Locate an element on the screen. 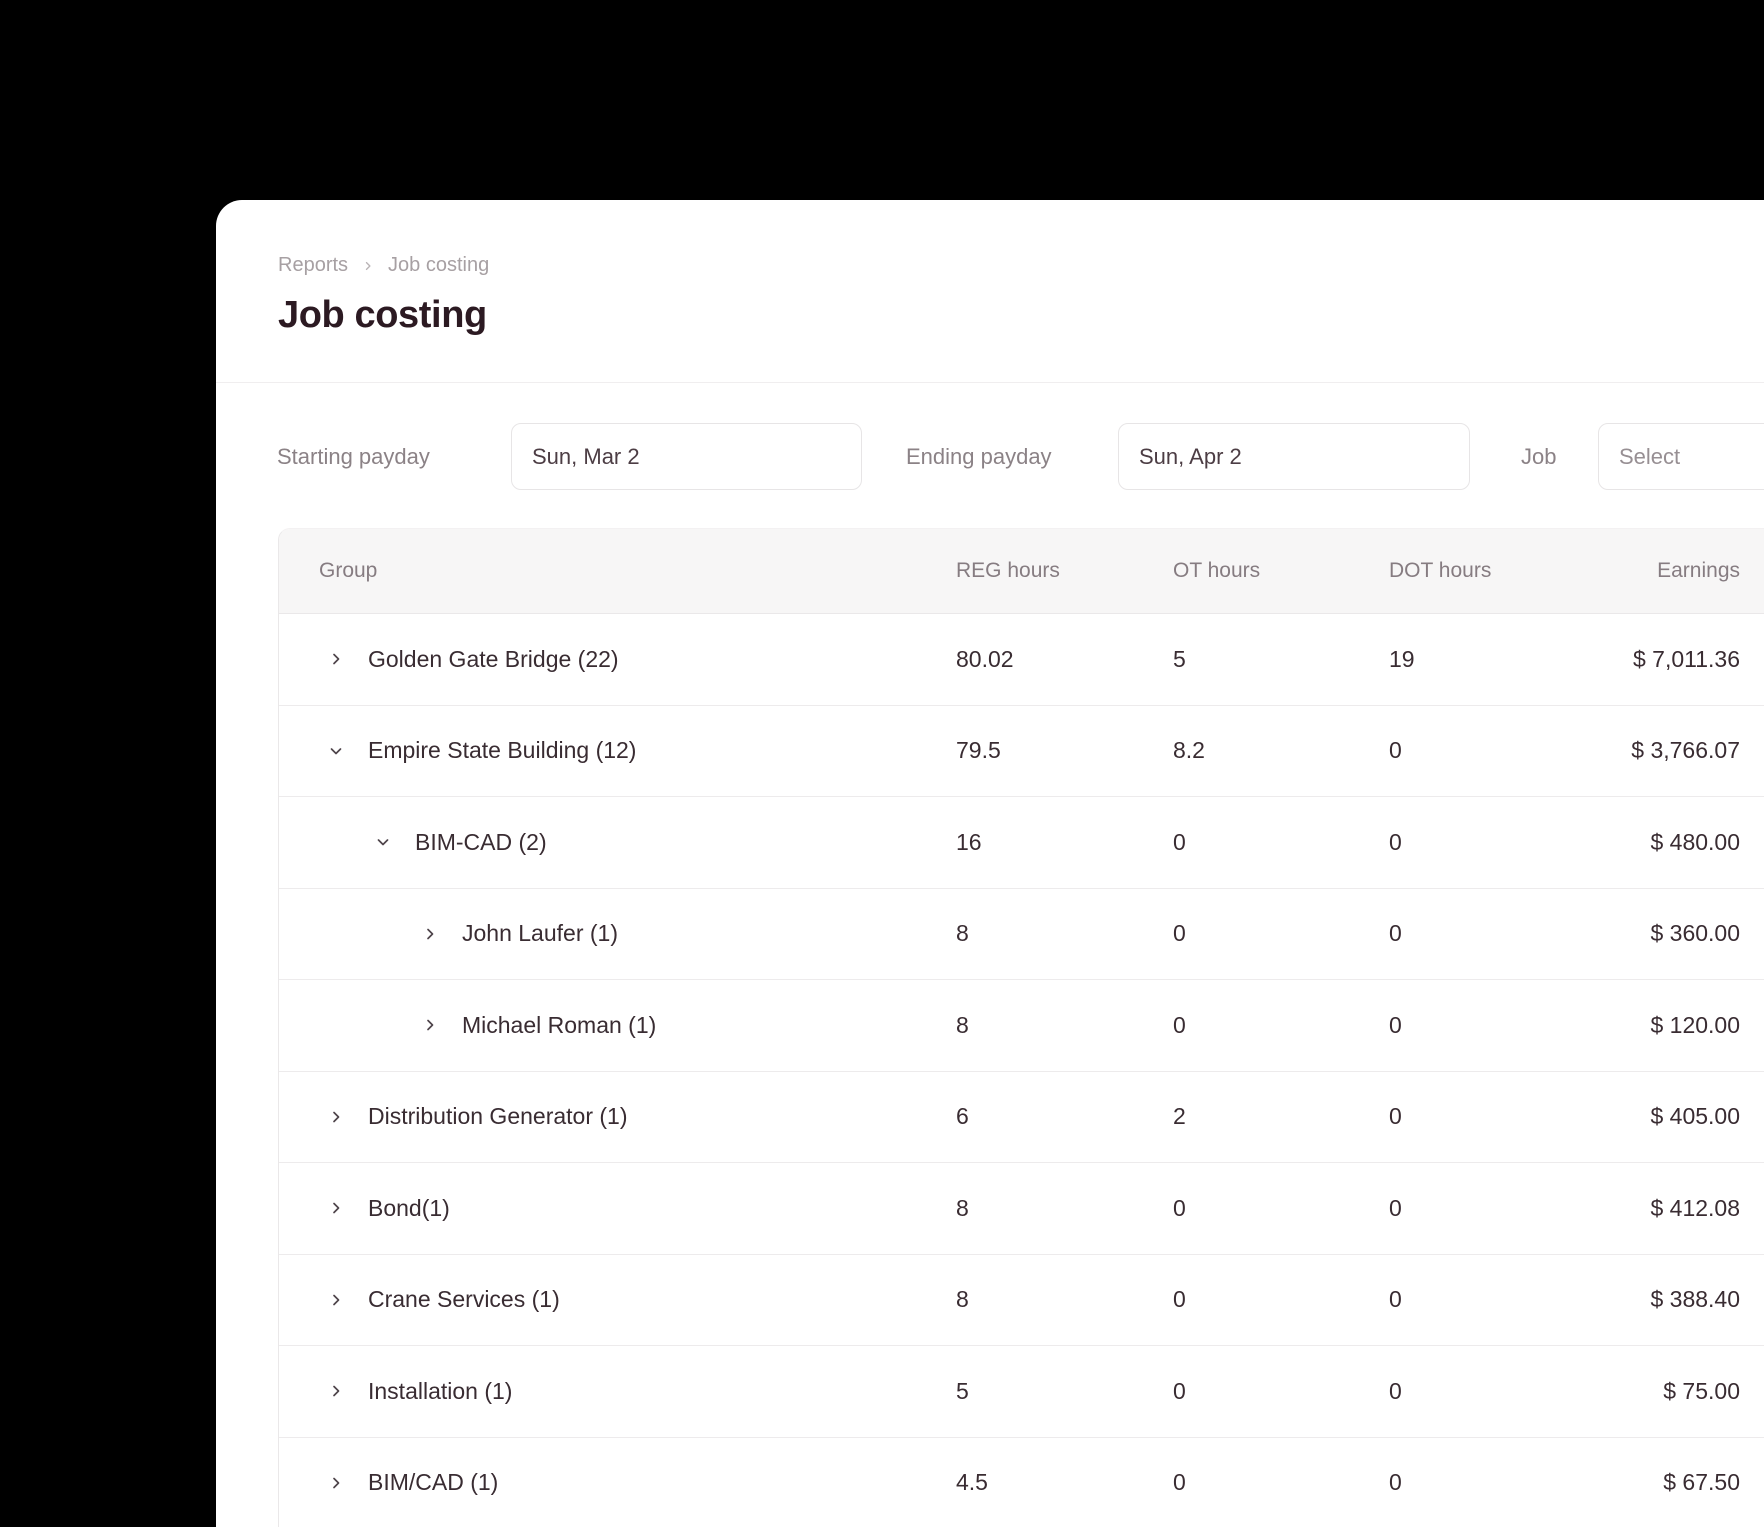  table-row: Bond(1) 8 0 0 $ 412.08 is located at coordinates (1021, 1209).